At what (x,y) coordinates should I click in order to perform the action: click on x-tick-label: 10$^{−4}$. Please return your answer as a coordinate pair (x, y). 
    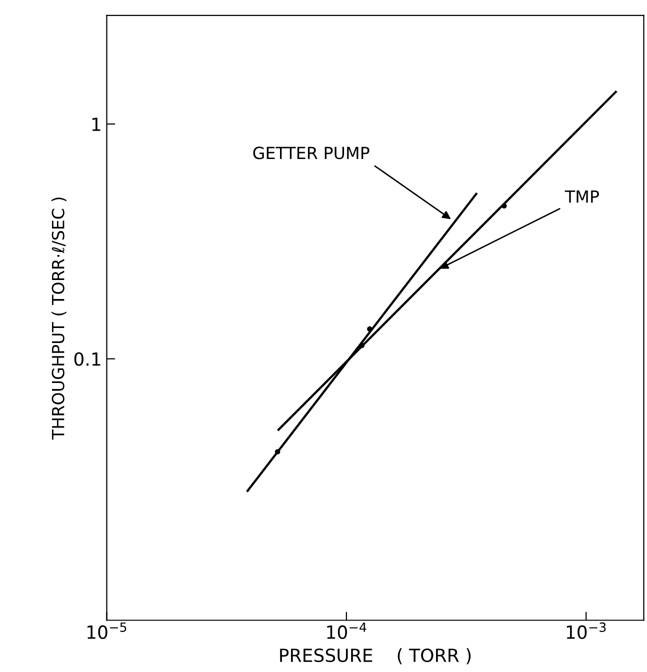
    Looking at the image, I should click on (346, 630).